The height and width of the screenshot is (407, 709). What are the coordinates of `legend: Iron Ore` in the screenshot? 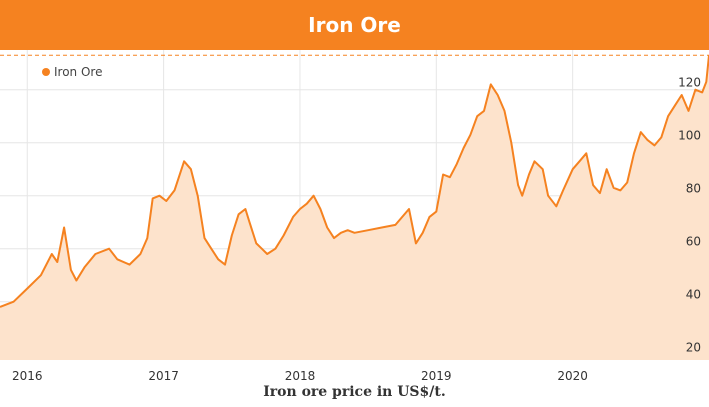 It's located at (72, 72).